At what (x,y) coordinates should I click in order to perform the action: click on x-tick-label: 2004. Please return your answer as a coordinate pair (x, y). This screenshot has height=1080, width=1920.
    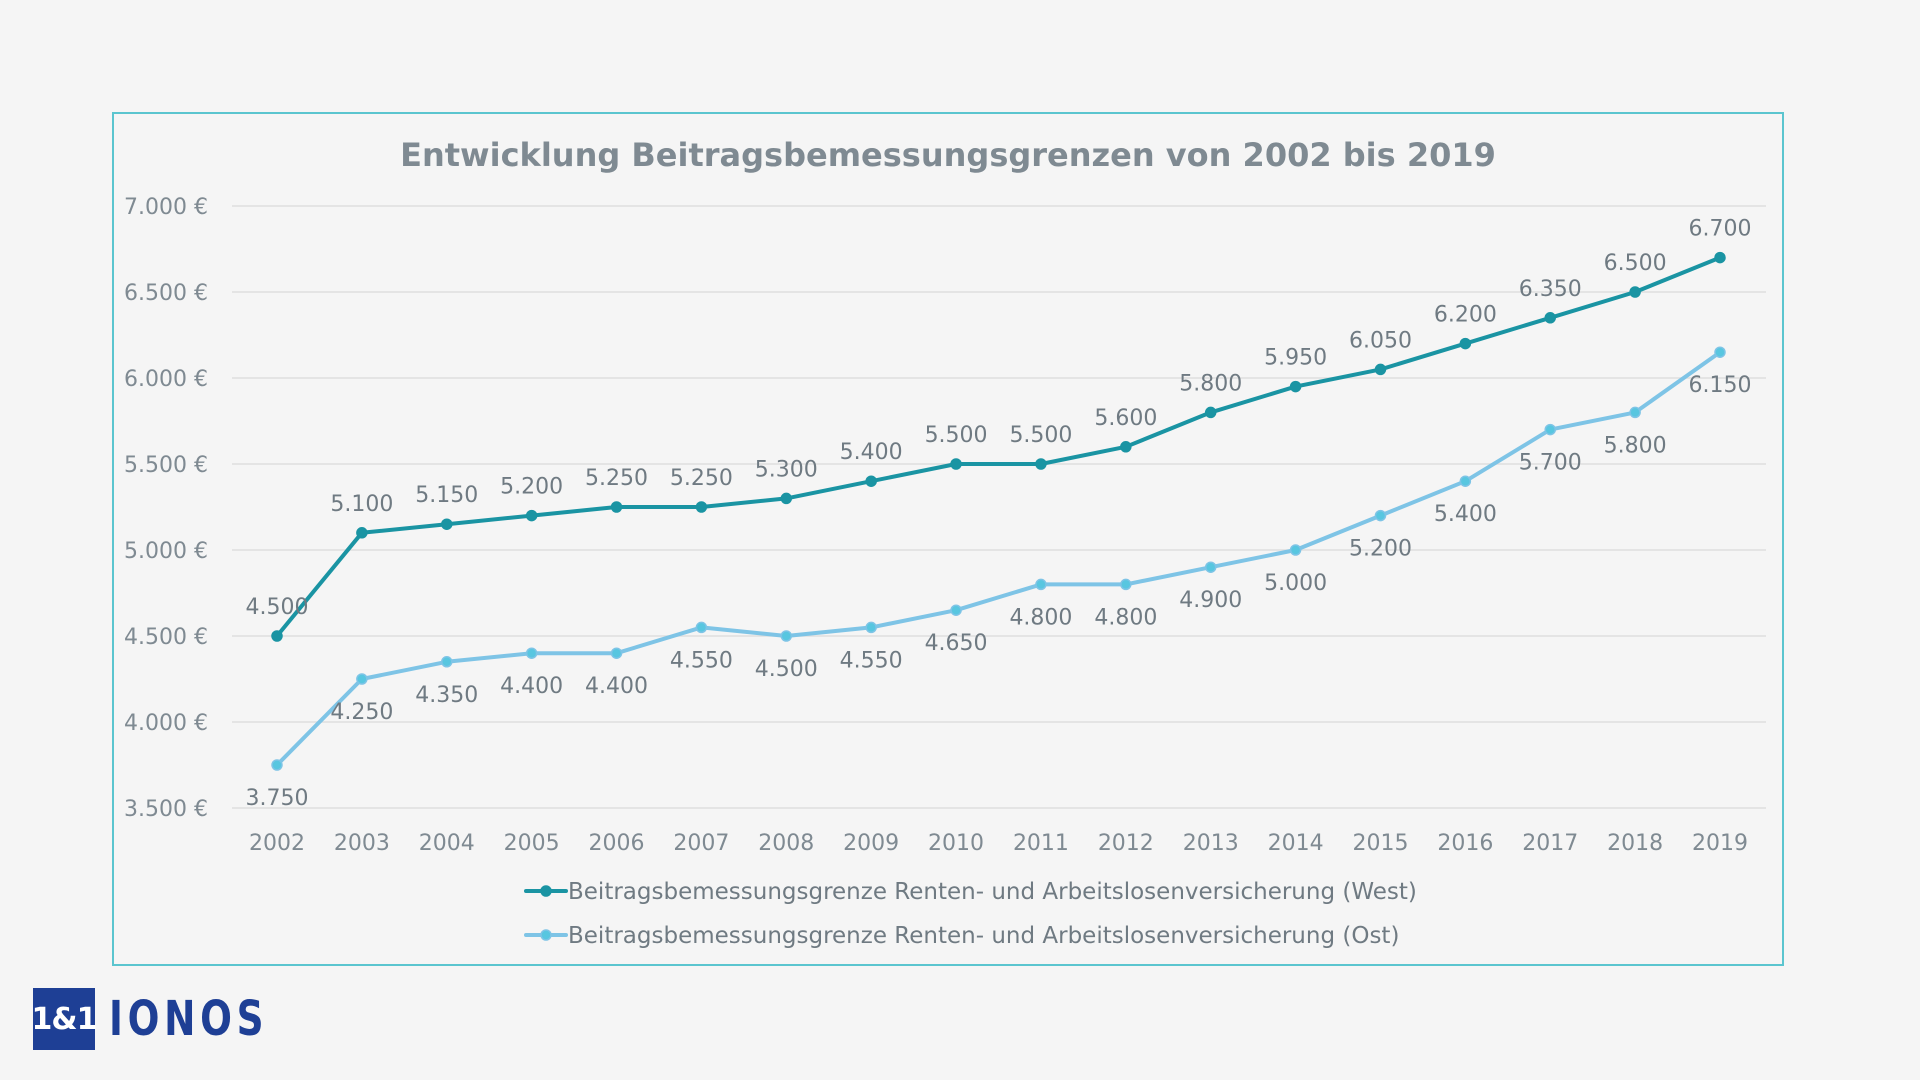
    Looking at the image, I should click on (447, 843).